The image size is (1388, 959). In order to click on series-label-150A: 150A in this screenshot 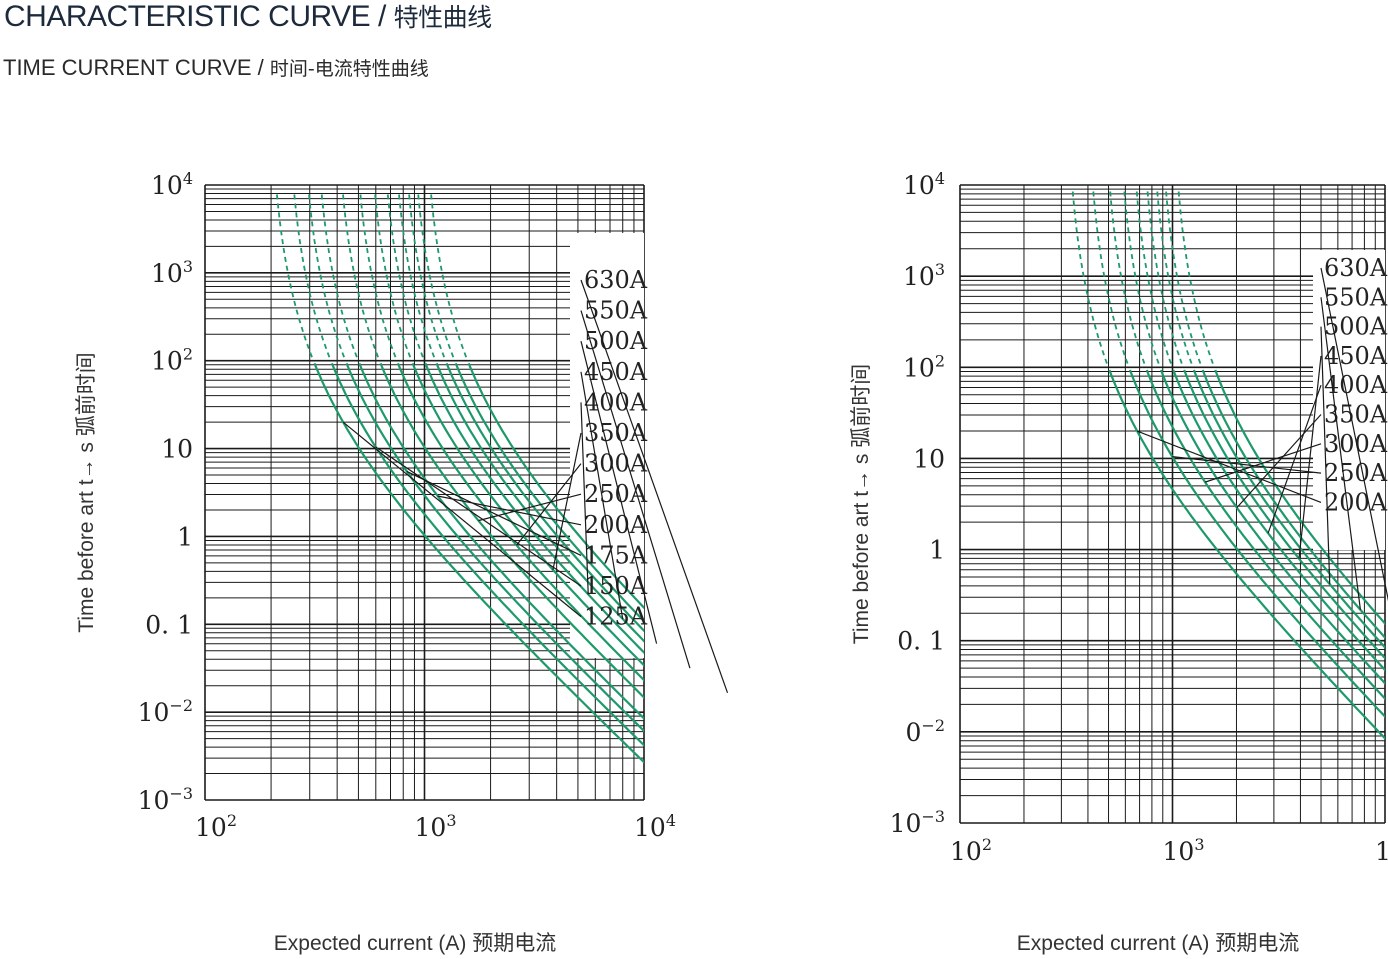, I will do `click(616, 586)`.